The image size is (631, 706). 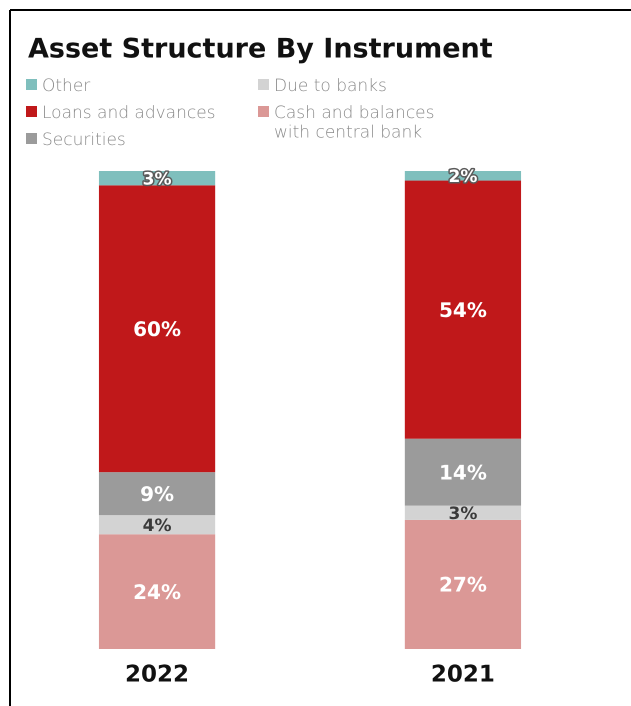 I want to click on data-label: 60%, so click(x=157, y=328).